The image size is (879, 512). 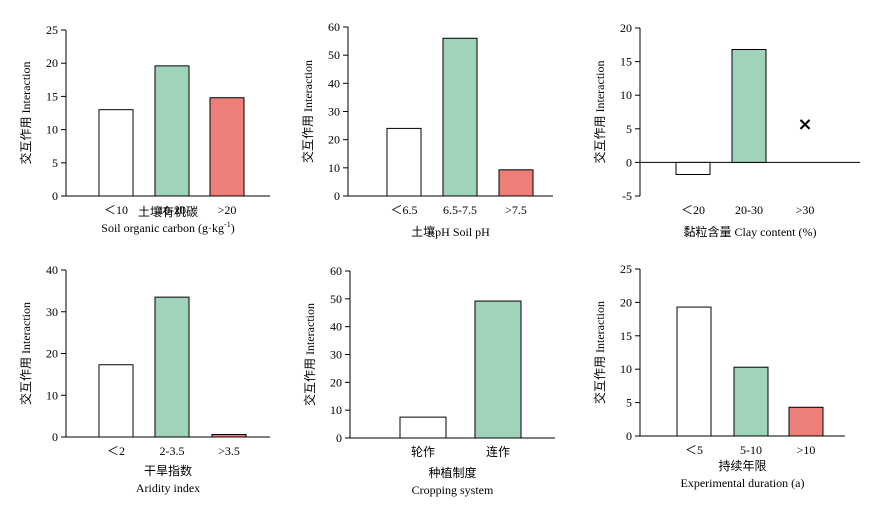 I want to click on x-axis-label-en: Soil organic carbon (g·kg-1), so click(x=167, y=227).